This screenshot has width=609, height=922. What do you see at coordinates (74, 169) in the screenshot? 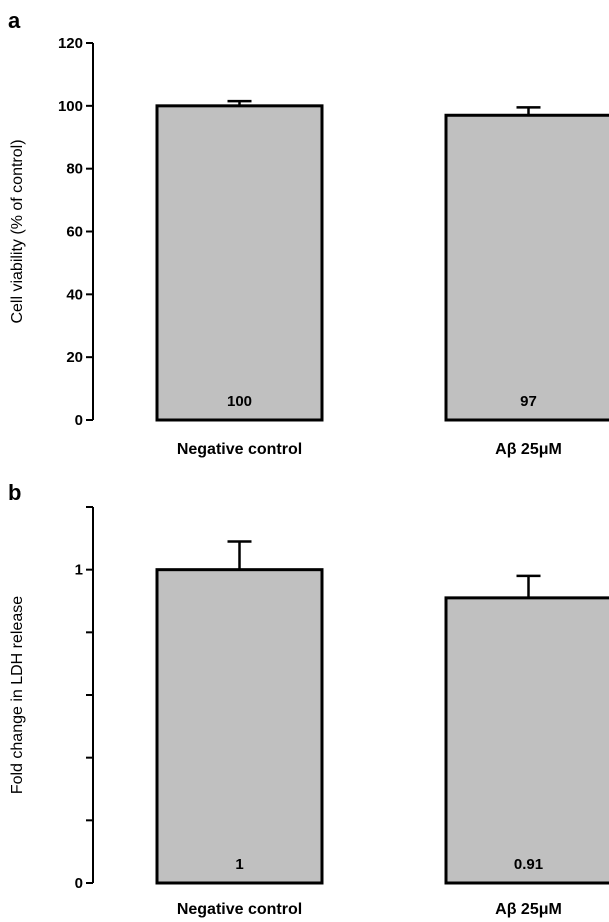
I see `y-tick-label: 80` at bounding box center [74, 169].